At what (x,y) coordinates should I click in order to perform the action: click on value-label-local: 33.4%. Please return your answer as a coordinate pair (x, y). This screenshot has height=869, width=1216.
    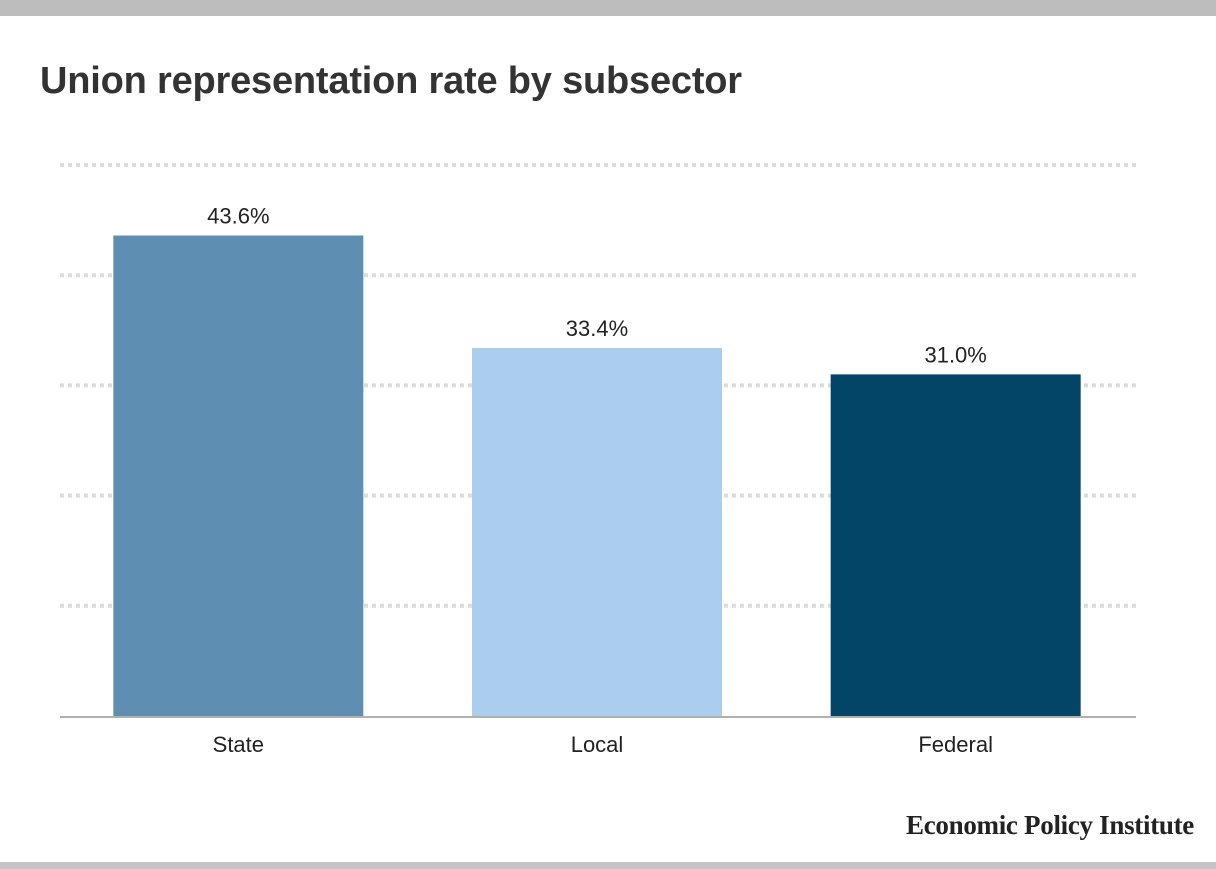
    Looking at the image, I should click on (597, 328).